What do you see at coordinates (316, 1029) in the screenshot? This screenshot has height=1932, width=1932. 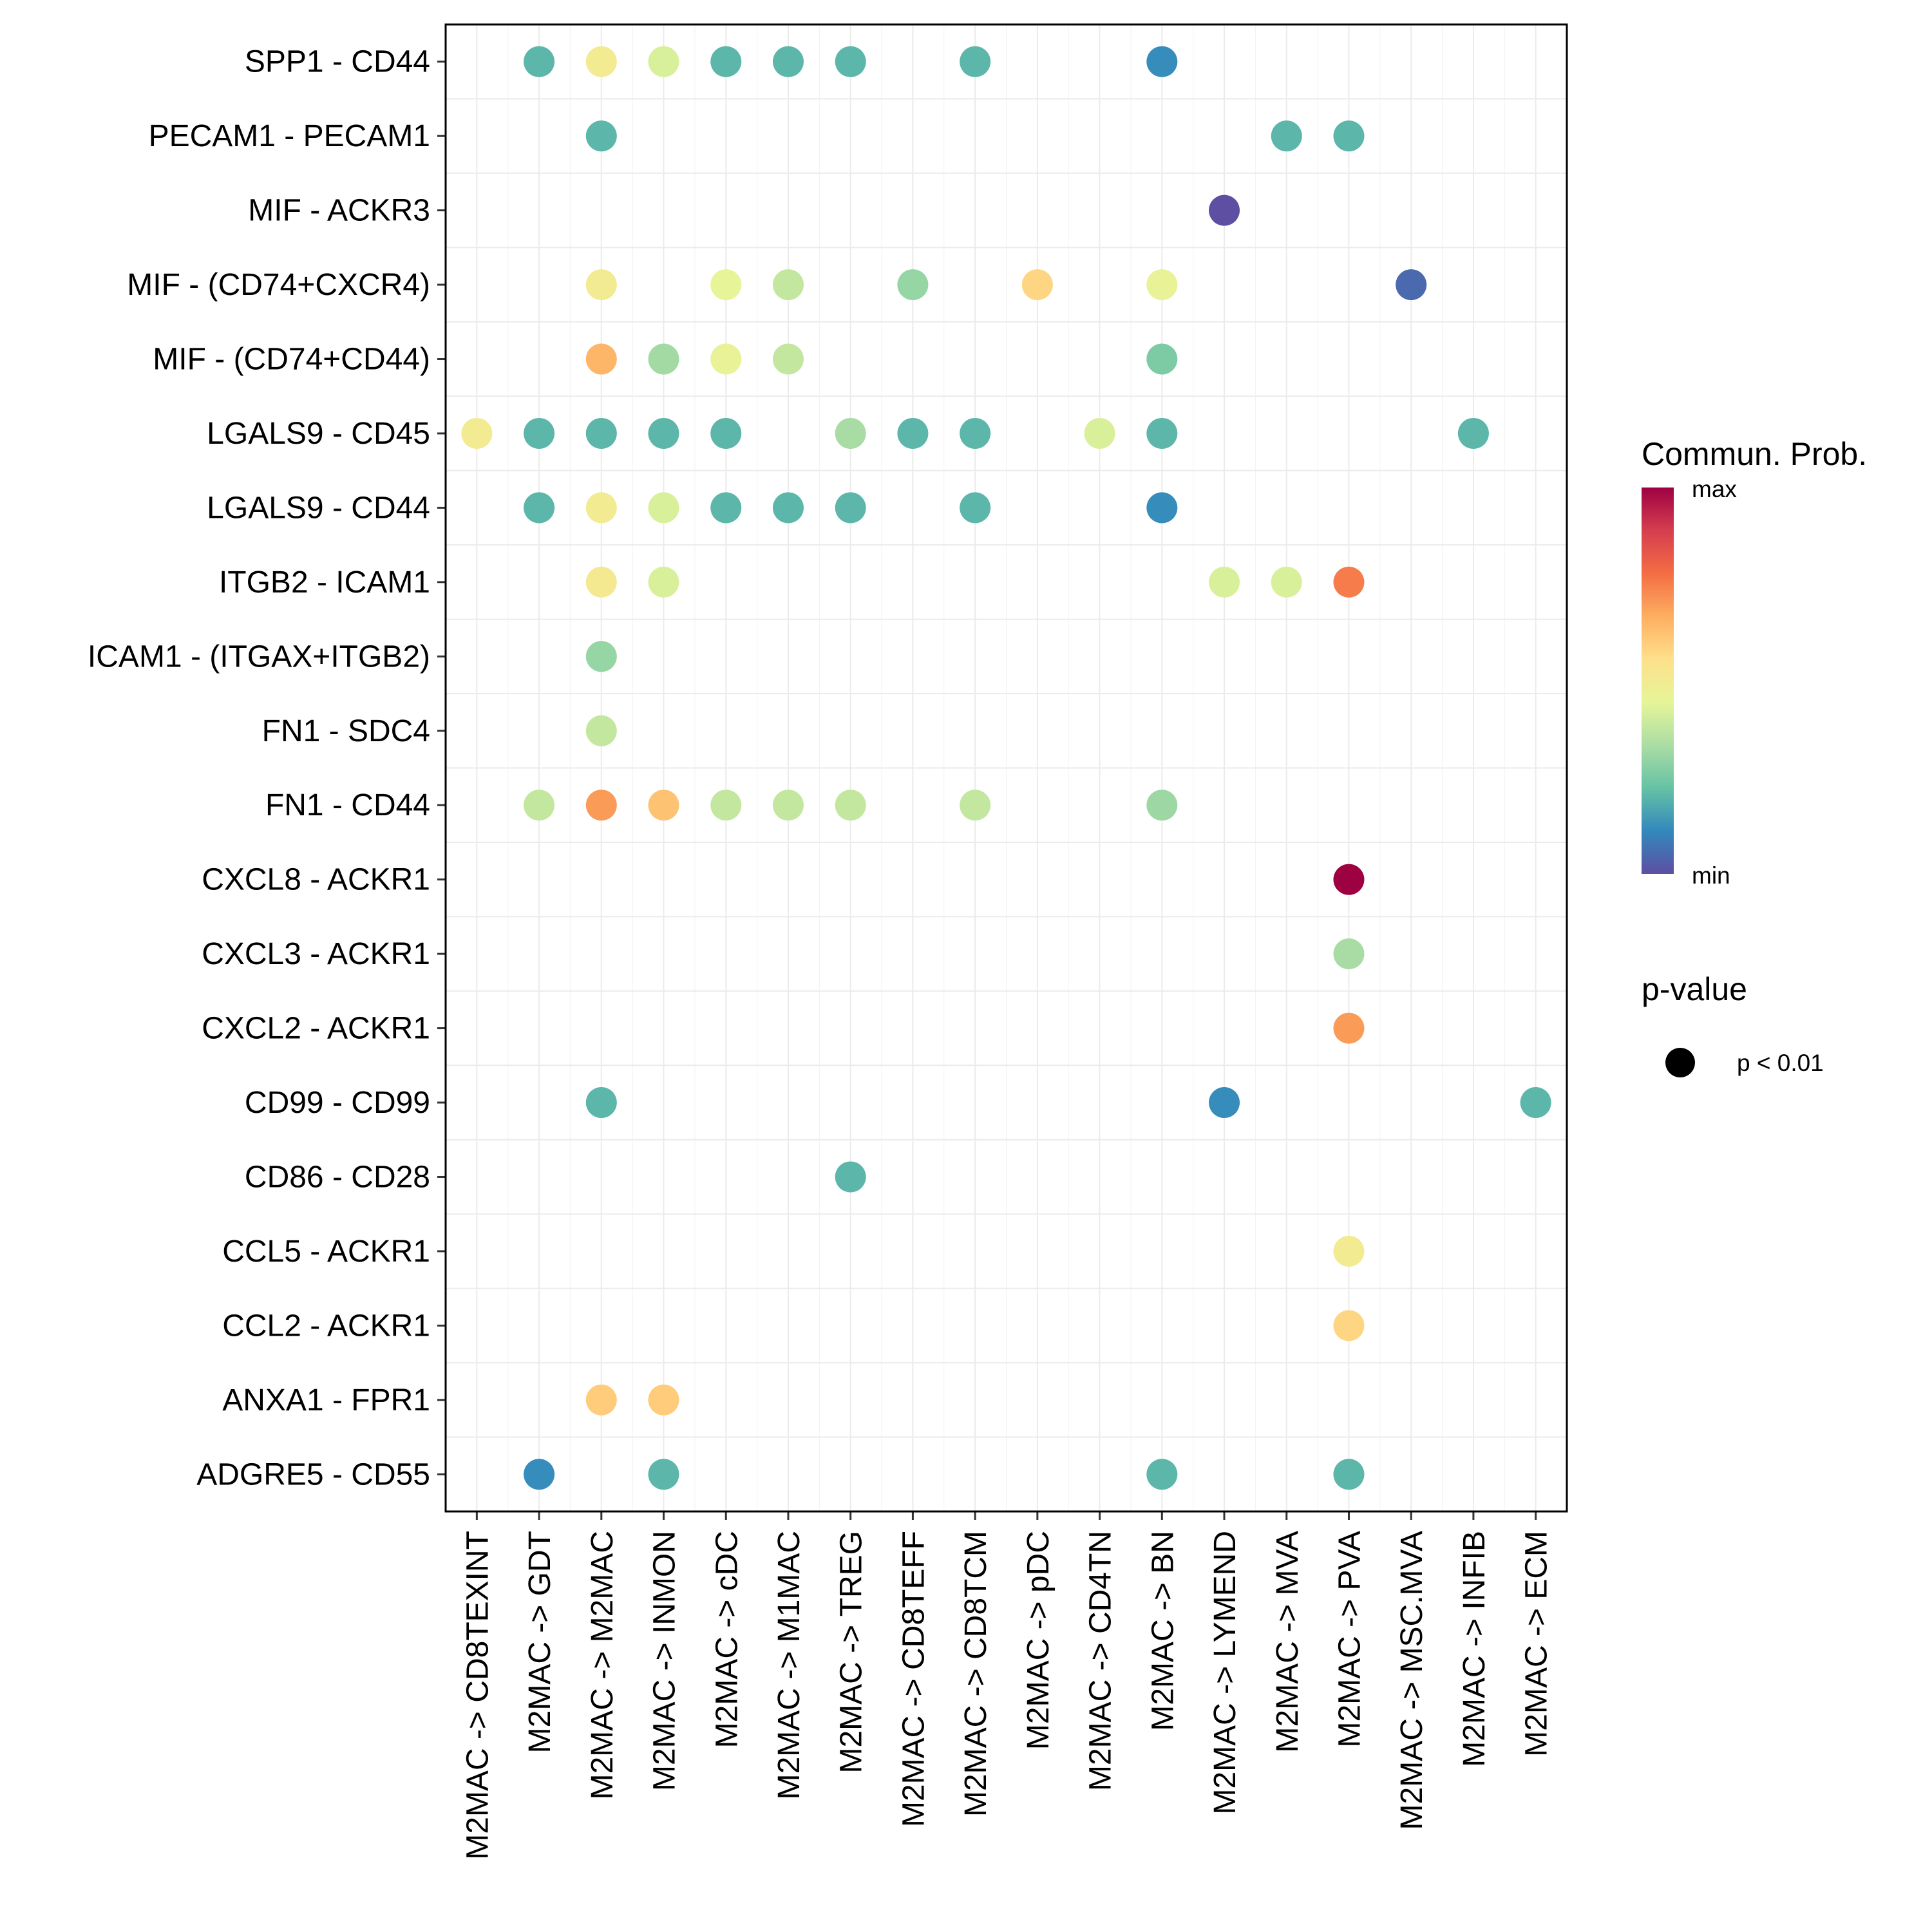 I see `y-tick-label: CXCL2 - ACKR1` at bounding box center [316, 1029].